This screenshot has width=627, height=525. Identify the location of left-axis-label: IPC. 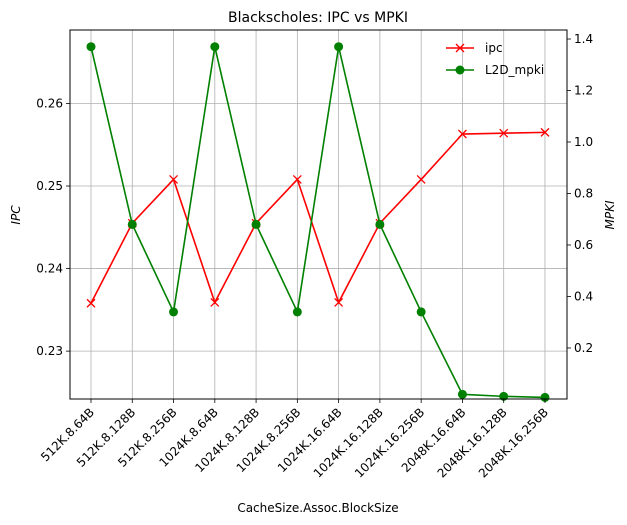
(16, 215).